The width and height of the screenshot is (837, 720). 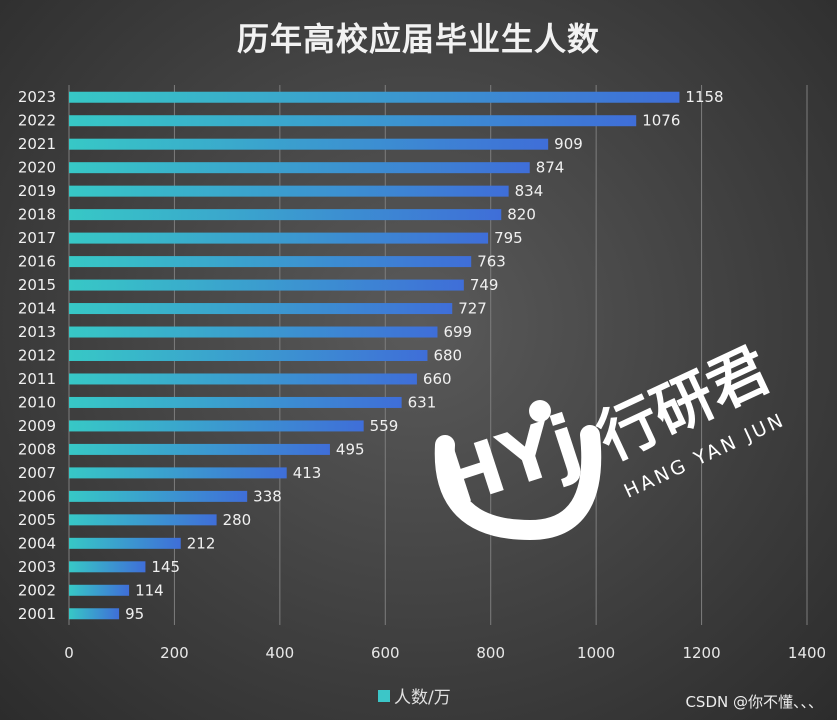 What do you see at coordinates (37, 332) in the screenshot?
I see `y-tick-label: 2013` at bounding box center [37, 332].